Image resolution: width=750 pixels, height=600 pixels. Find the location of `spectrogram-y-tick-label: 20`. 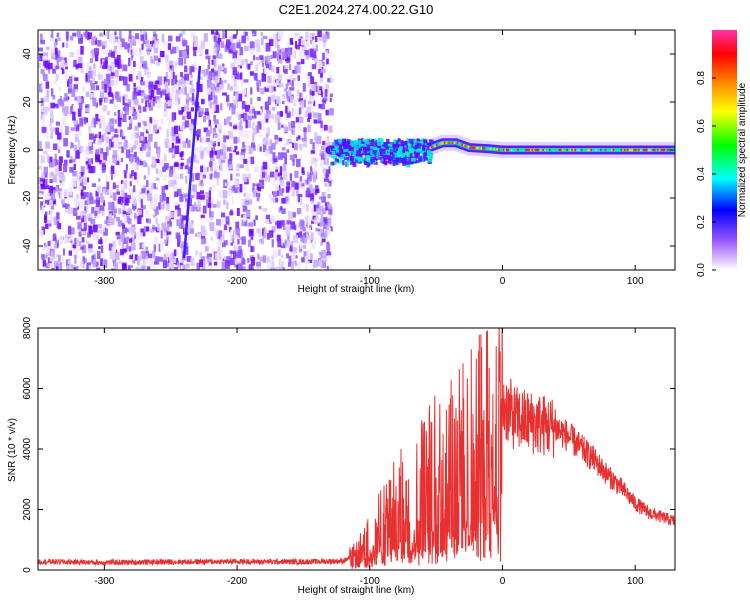

spectrogram-y-tick-label: 20 is located at coordinates (27, 102).